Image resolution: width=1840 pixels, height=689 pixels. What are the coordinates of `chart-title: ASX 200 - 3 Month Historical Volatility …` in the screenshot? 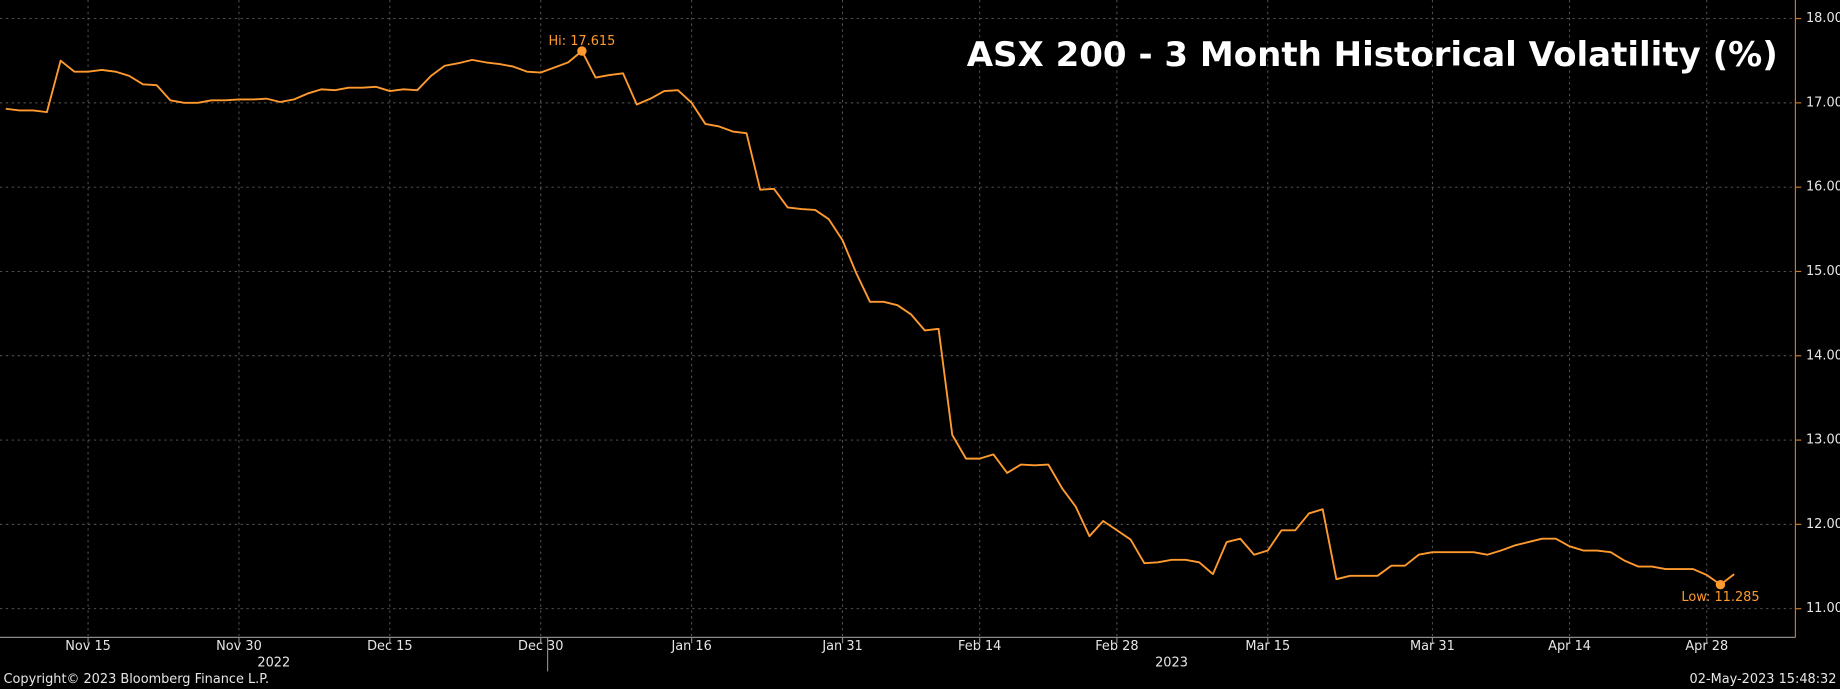 It's located at (1372, 55).